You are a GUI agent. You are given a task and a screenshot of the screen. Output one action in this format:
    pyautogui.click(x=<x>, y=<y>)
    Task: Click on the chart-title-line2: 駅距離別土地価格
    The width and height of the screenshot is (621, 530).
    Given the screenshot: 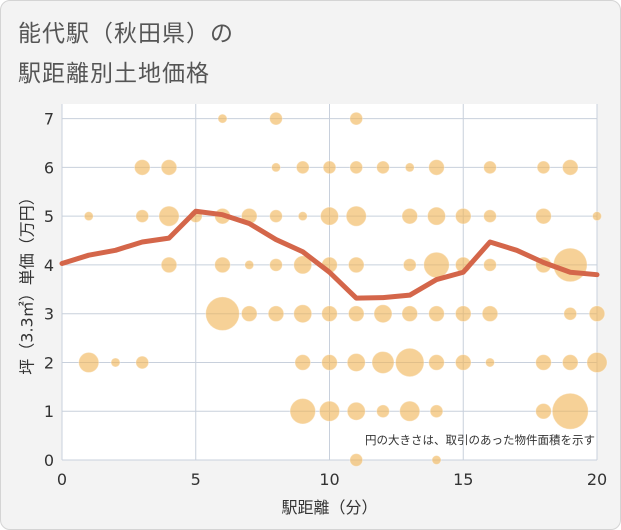 What is the action you would take?
    pyautogui.click(x=114, y=74)
    